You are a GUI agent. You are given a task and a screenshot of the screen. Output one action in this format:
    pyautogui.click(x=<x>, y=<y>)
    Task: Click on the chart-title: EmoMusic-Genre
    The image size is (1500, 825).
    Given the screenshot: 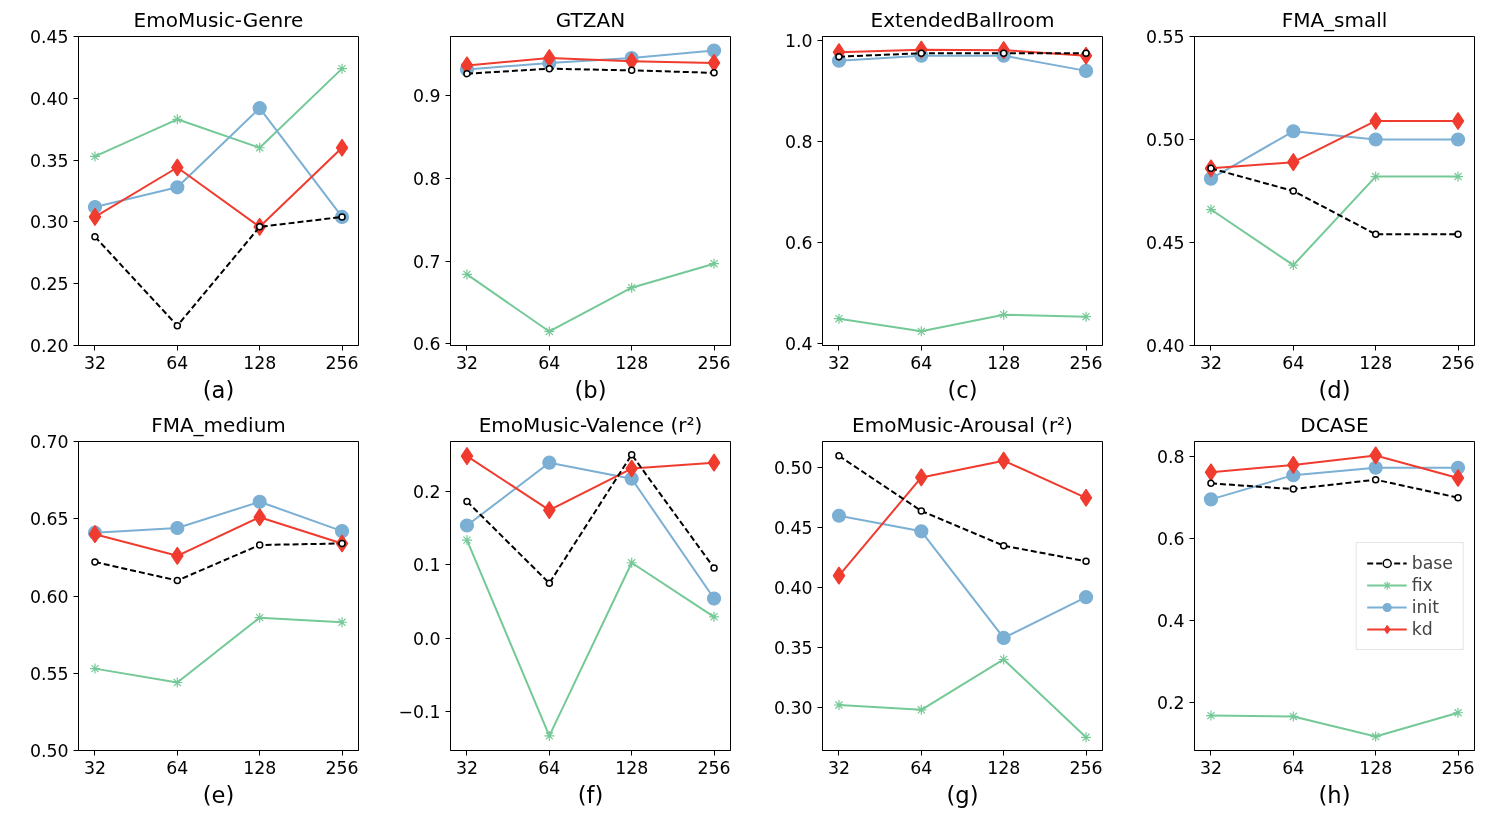 What is the action you would take?
    pyautogui.click(x=218, y=19)
    